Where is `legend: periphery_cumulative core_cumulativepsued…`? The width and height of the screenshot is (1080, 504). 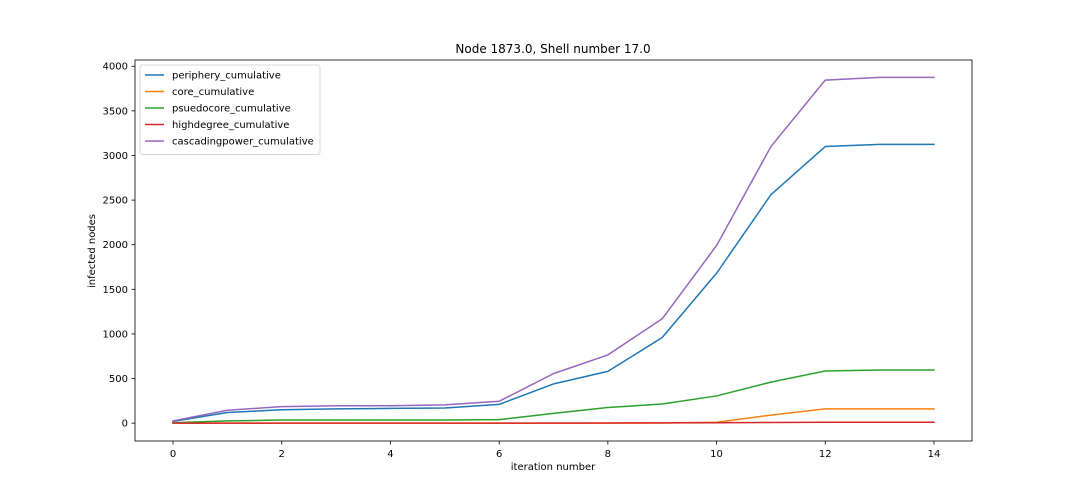 legend: periphery_cumulative core_cumulativepsued… is located at coordinates (230, 109).